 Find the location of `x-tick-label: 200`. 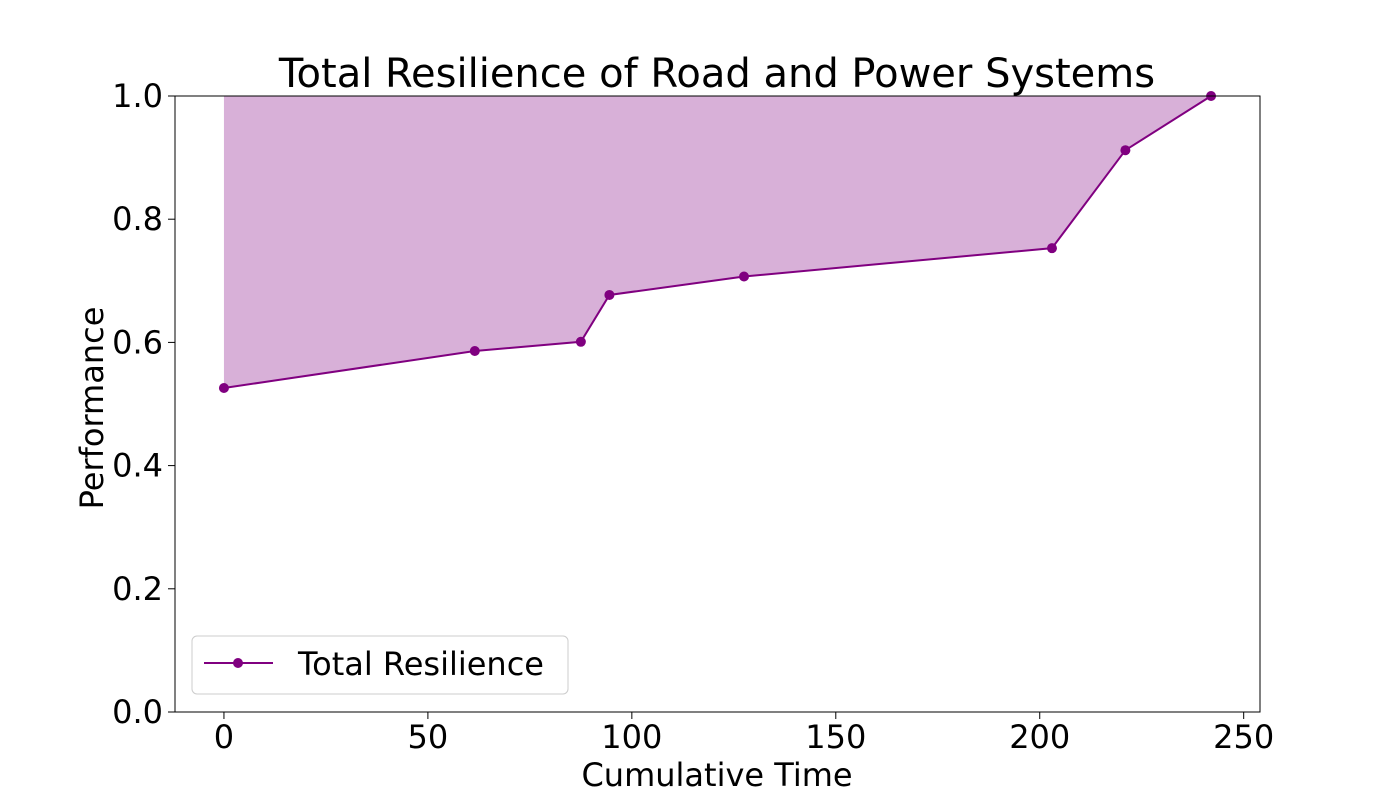

x-tick-label: 200 is located at coordinates (1039, 737).